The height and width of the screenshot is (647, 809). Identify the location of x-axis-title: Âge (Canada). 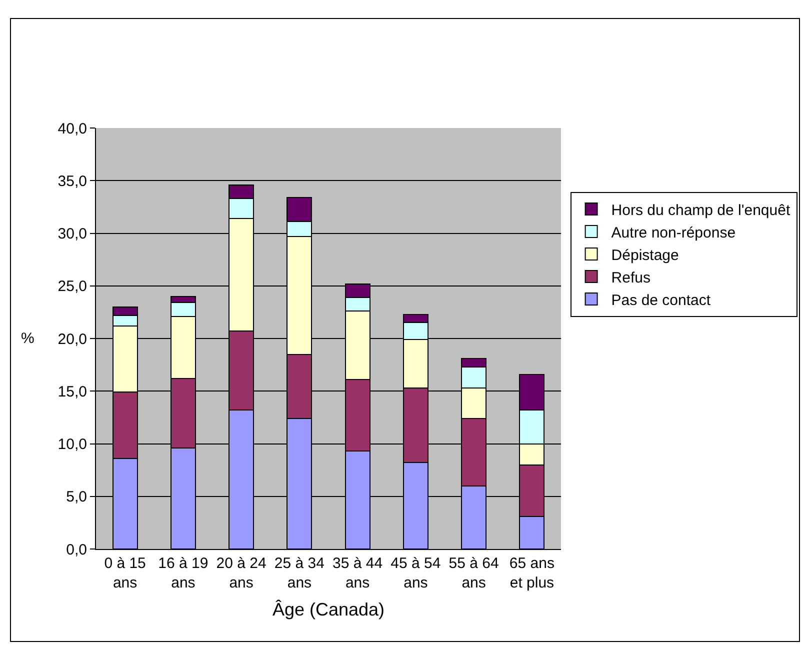
(328, 610).